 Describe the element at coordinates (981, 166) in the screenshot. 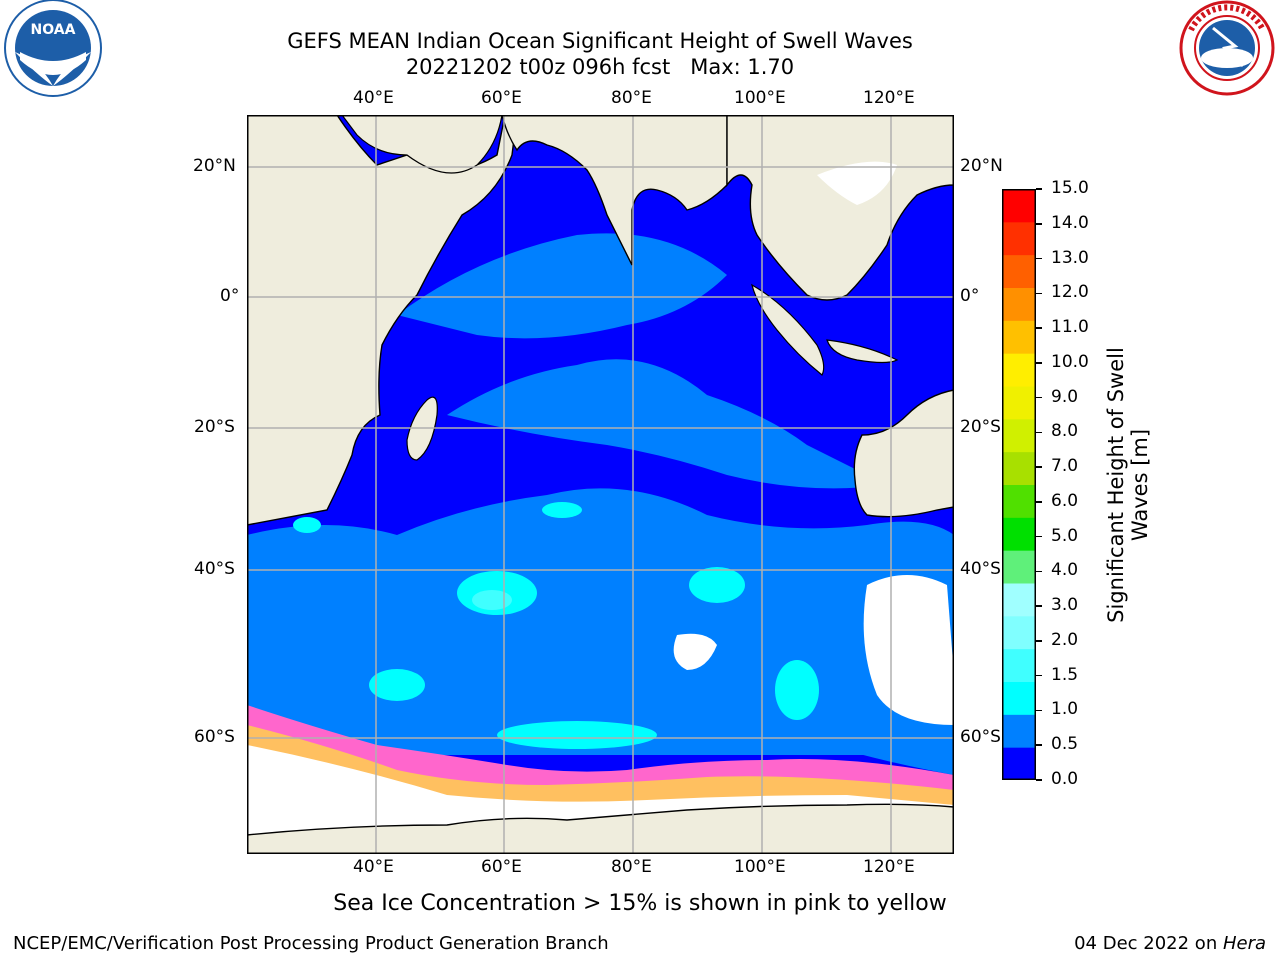

I see `lat-tick-right-1: 20°N` at that location.